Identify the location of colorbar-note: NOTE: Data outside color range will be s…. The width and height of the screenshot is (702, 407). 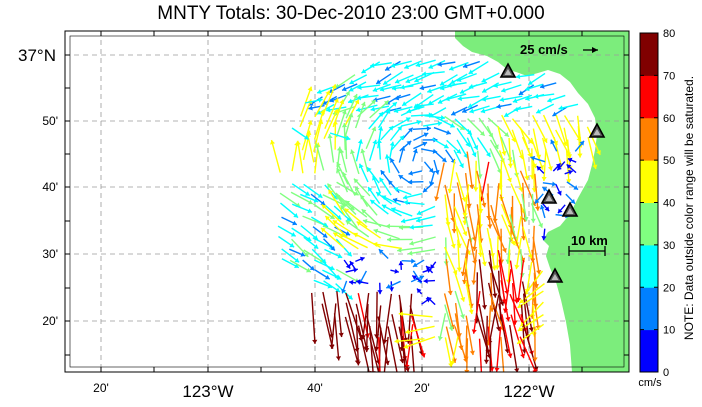
(689, 208).